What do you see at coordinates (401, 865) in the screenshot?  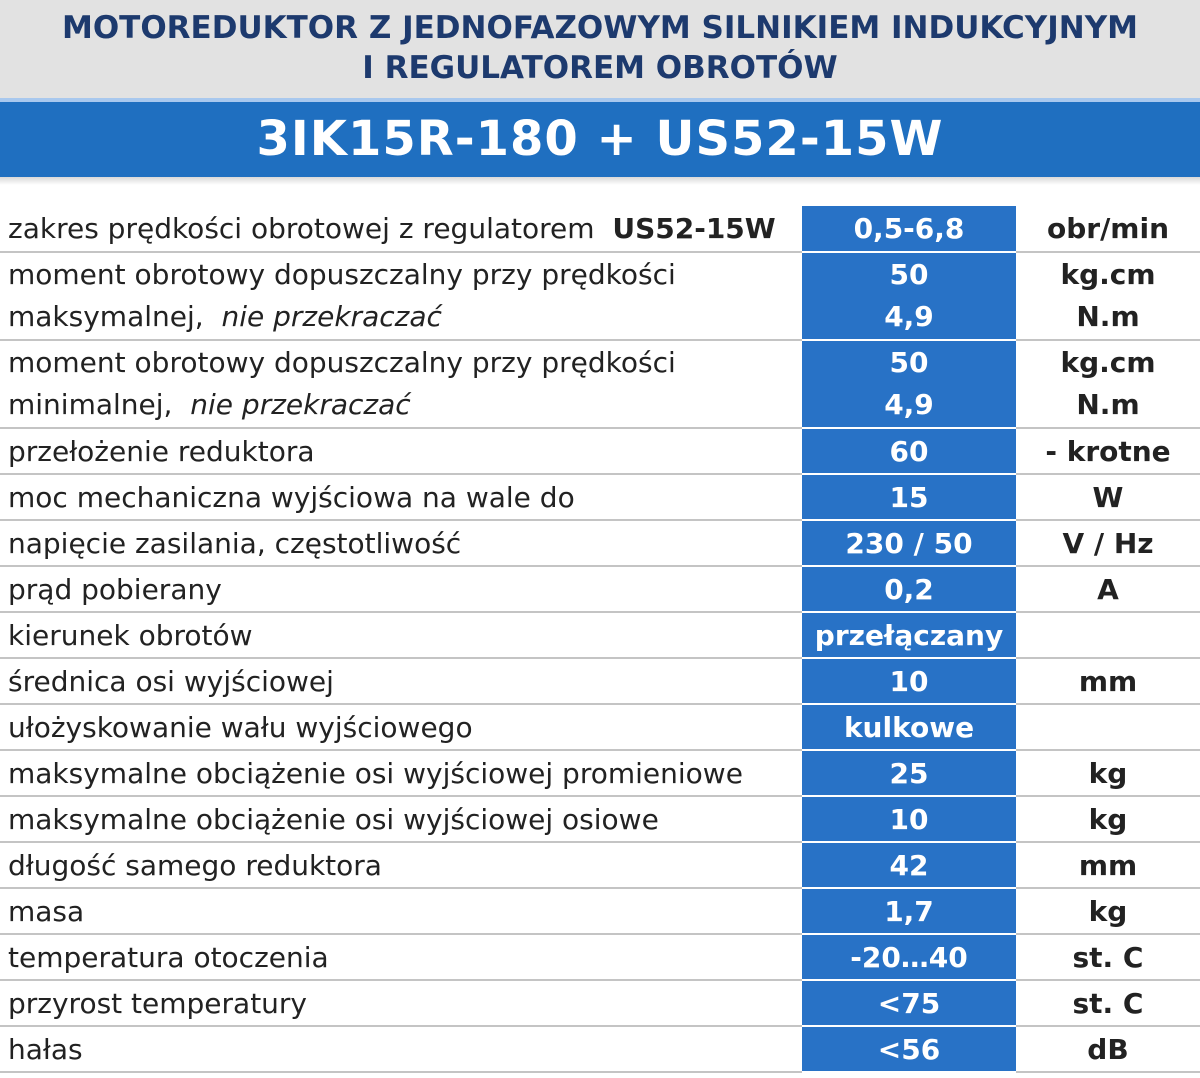 I see `spec-label: długość samego reduktora` at bounding box center [401, 865].